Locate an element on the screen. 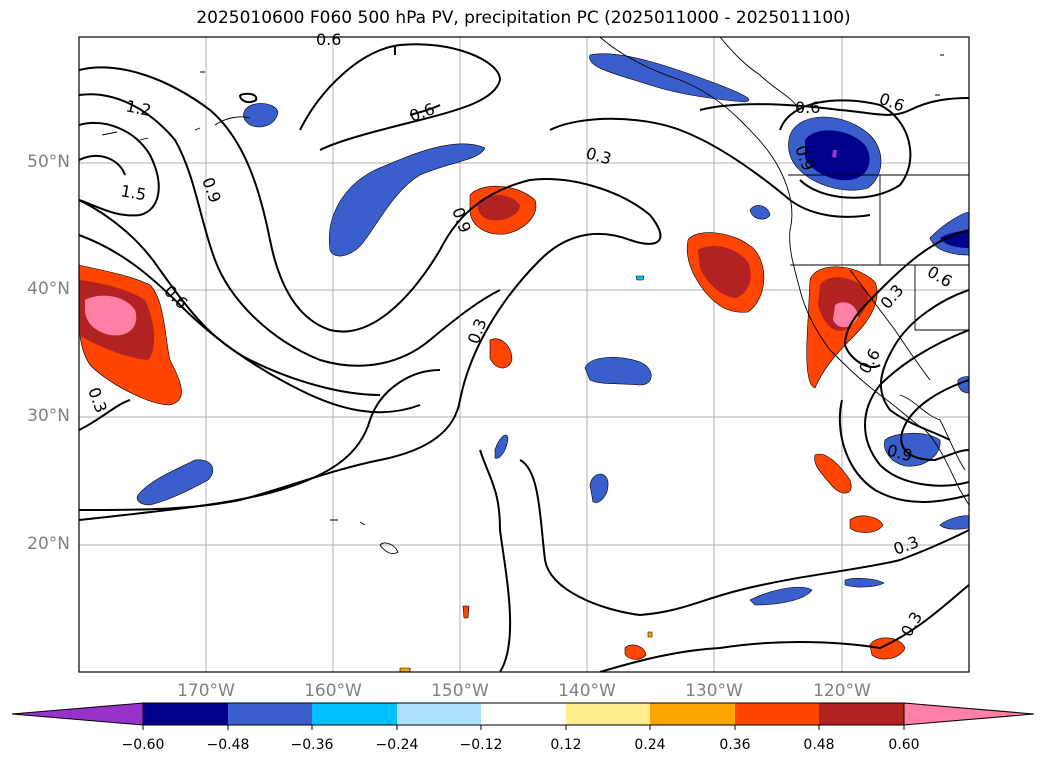  lon-label-120w: 120°W is located at coordinates (842, 691).